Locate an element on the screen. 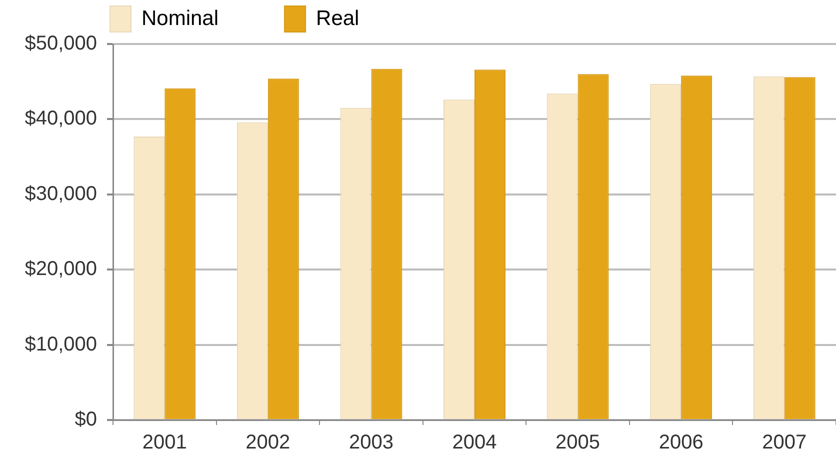 The height and width of the screenshot is (457, 836). x-tick-label: 2001 is located at coordinates (164, 443).